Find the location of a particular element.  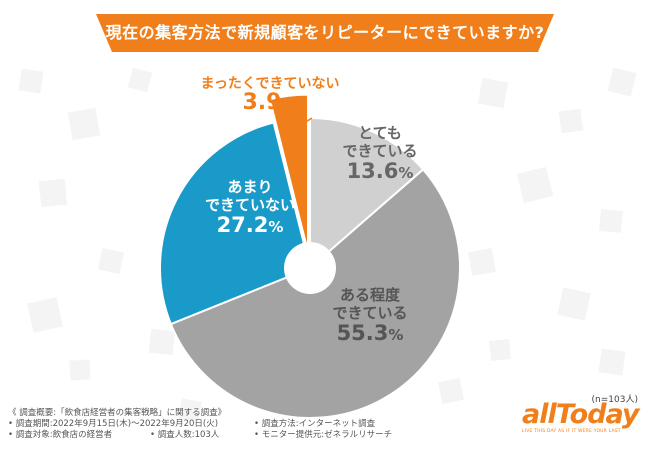

footer-target: • 調査対象:飲食店の経営者 is located at coordinates (60, 435).